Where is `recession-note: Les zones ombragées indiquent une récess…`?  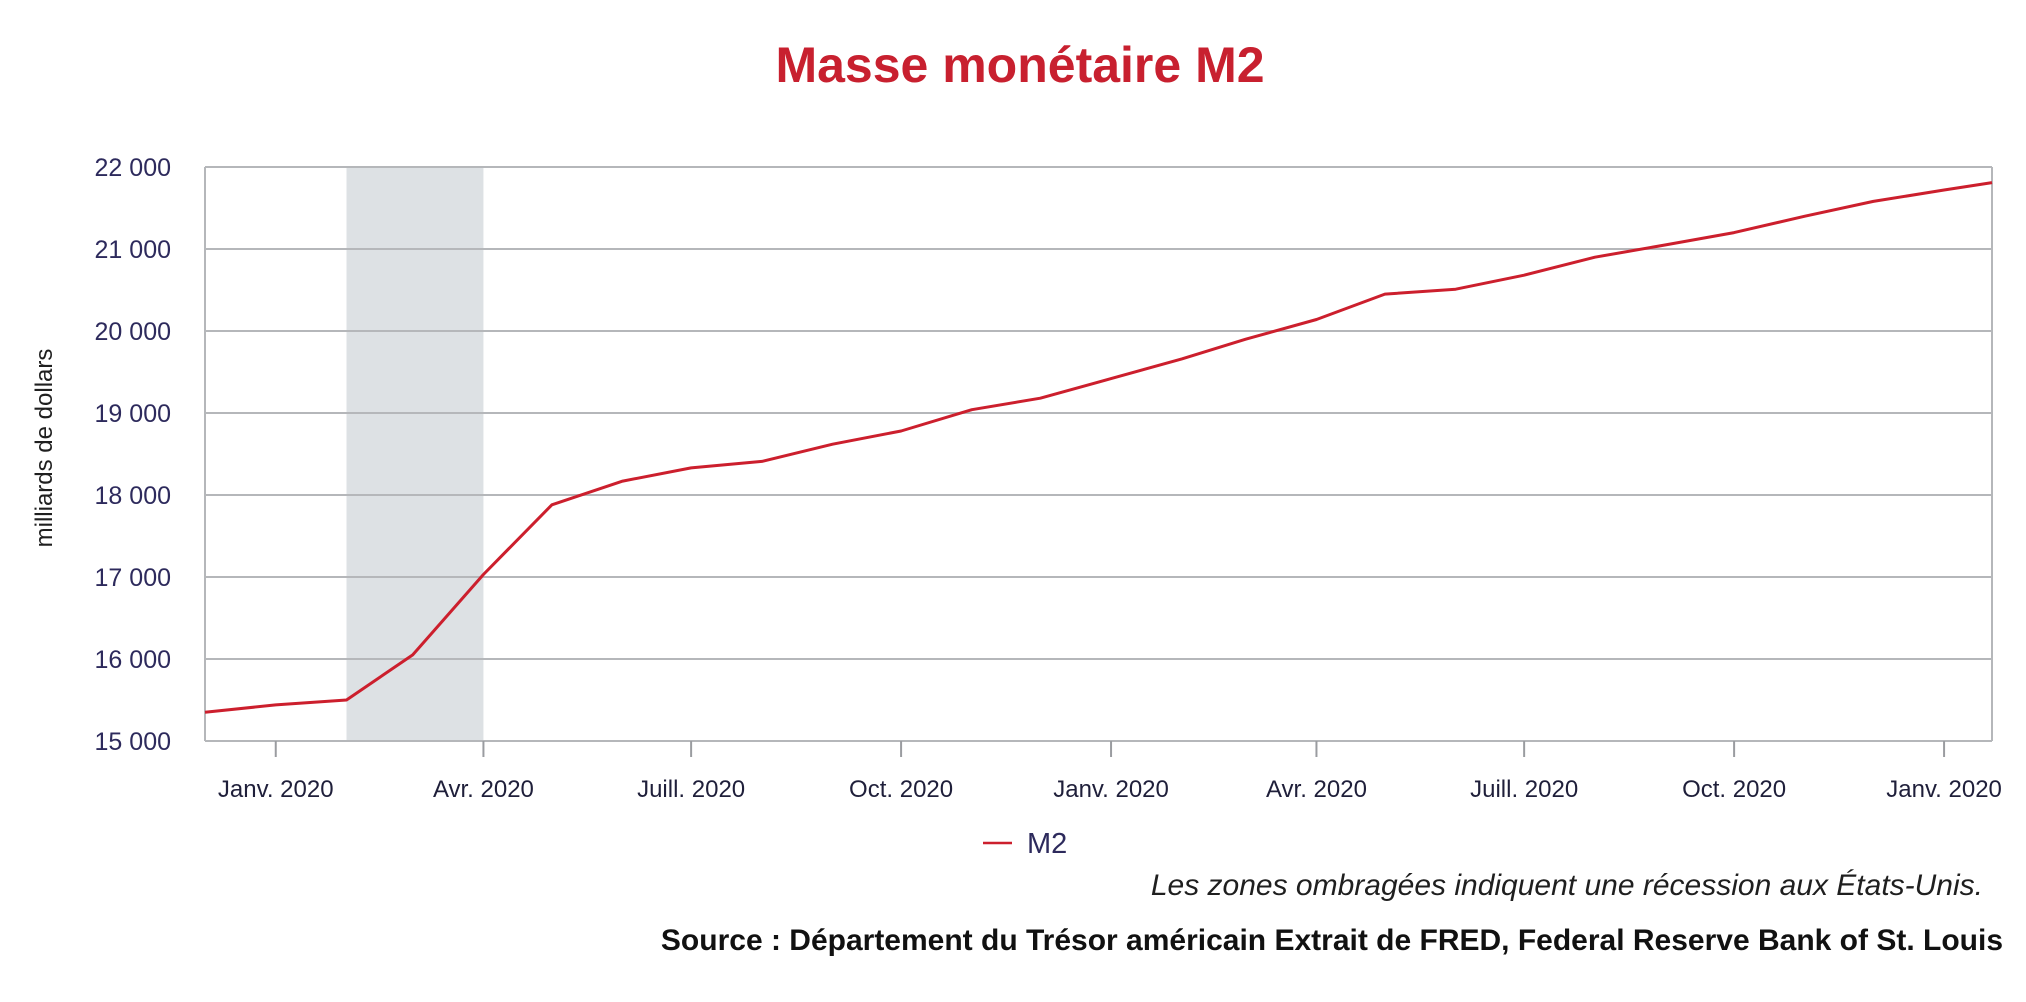 recession-note: Les zones ombragées indiquent une récess… is located at coordinates (1567, 885).